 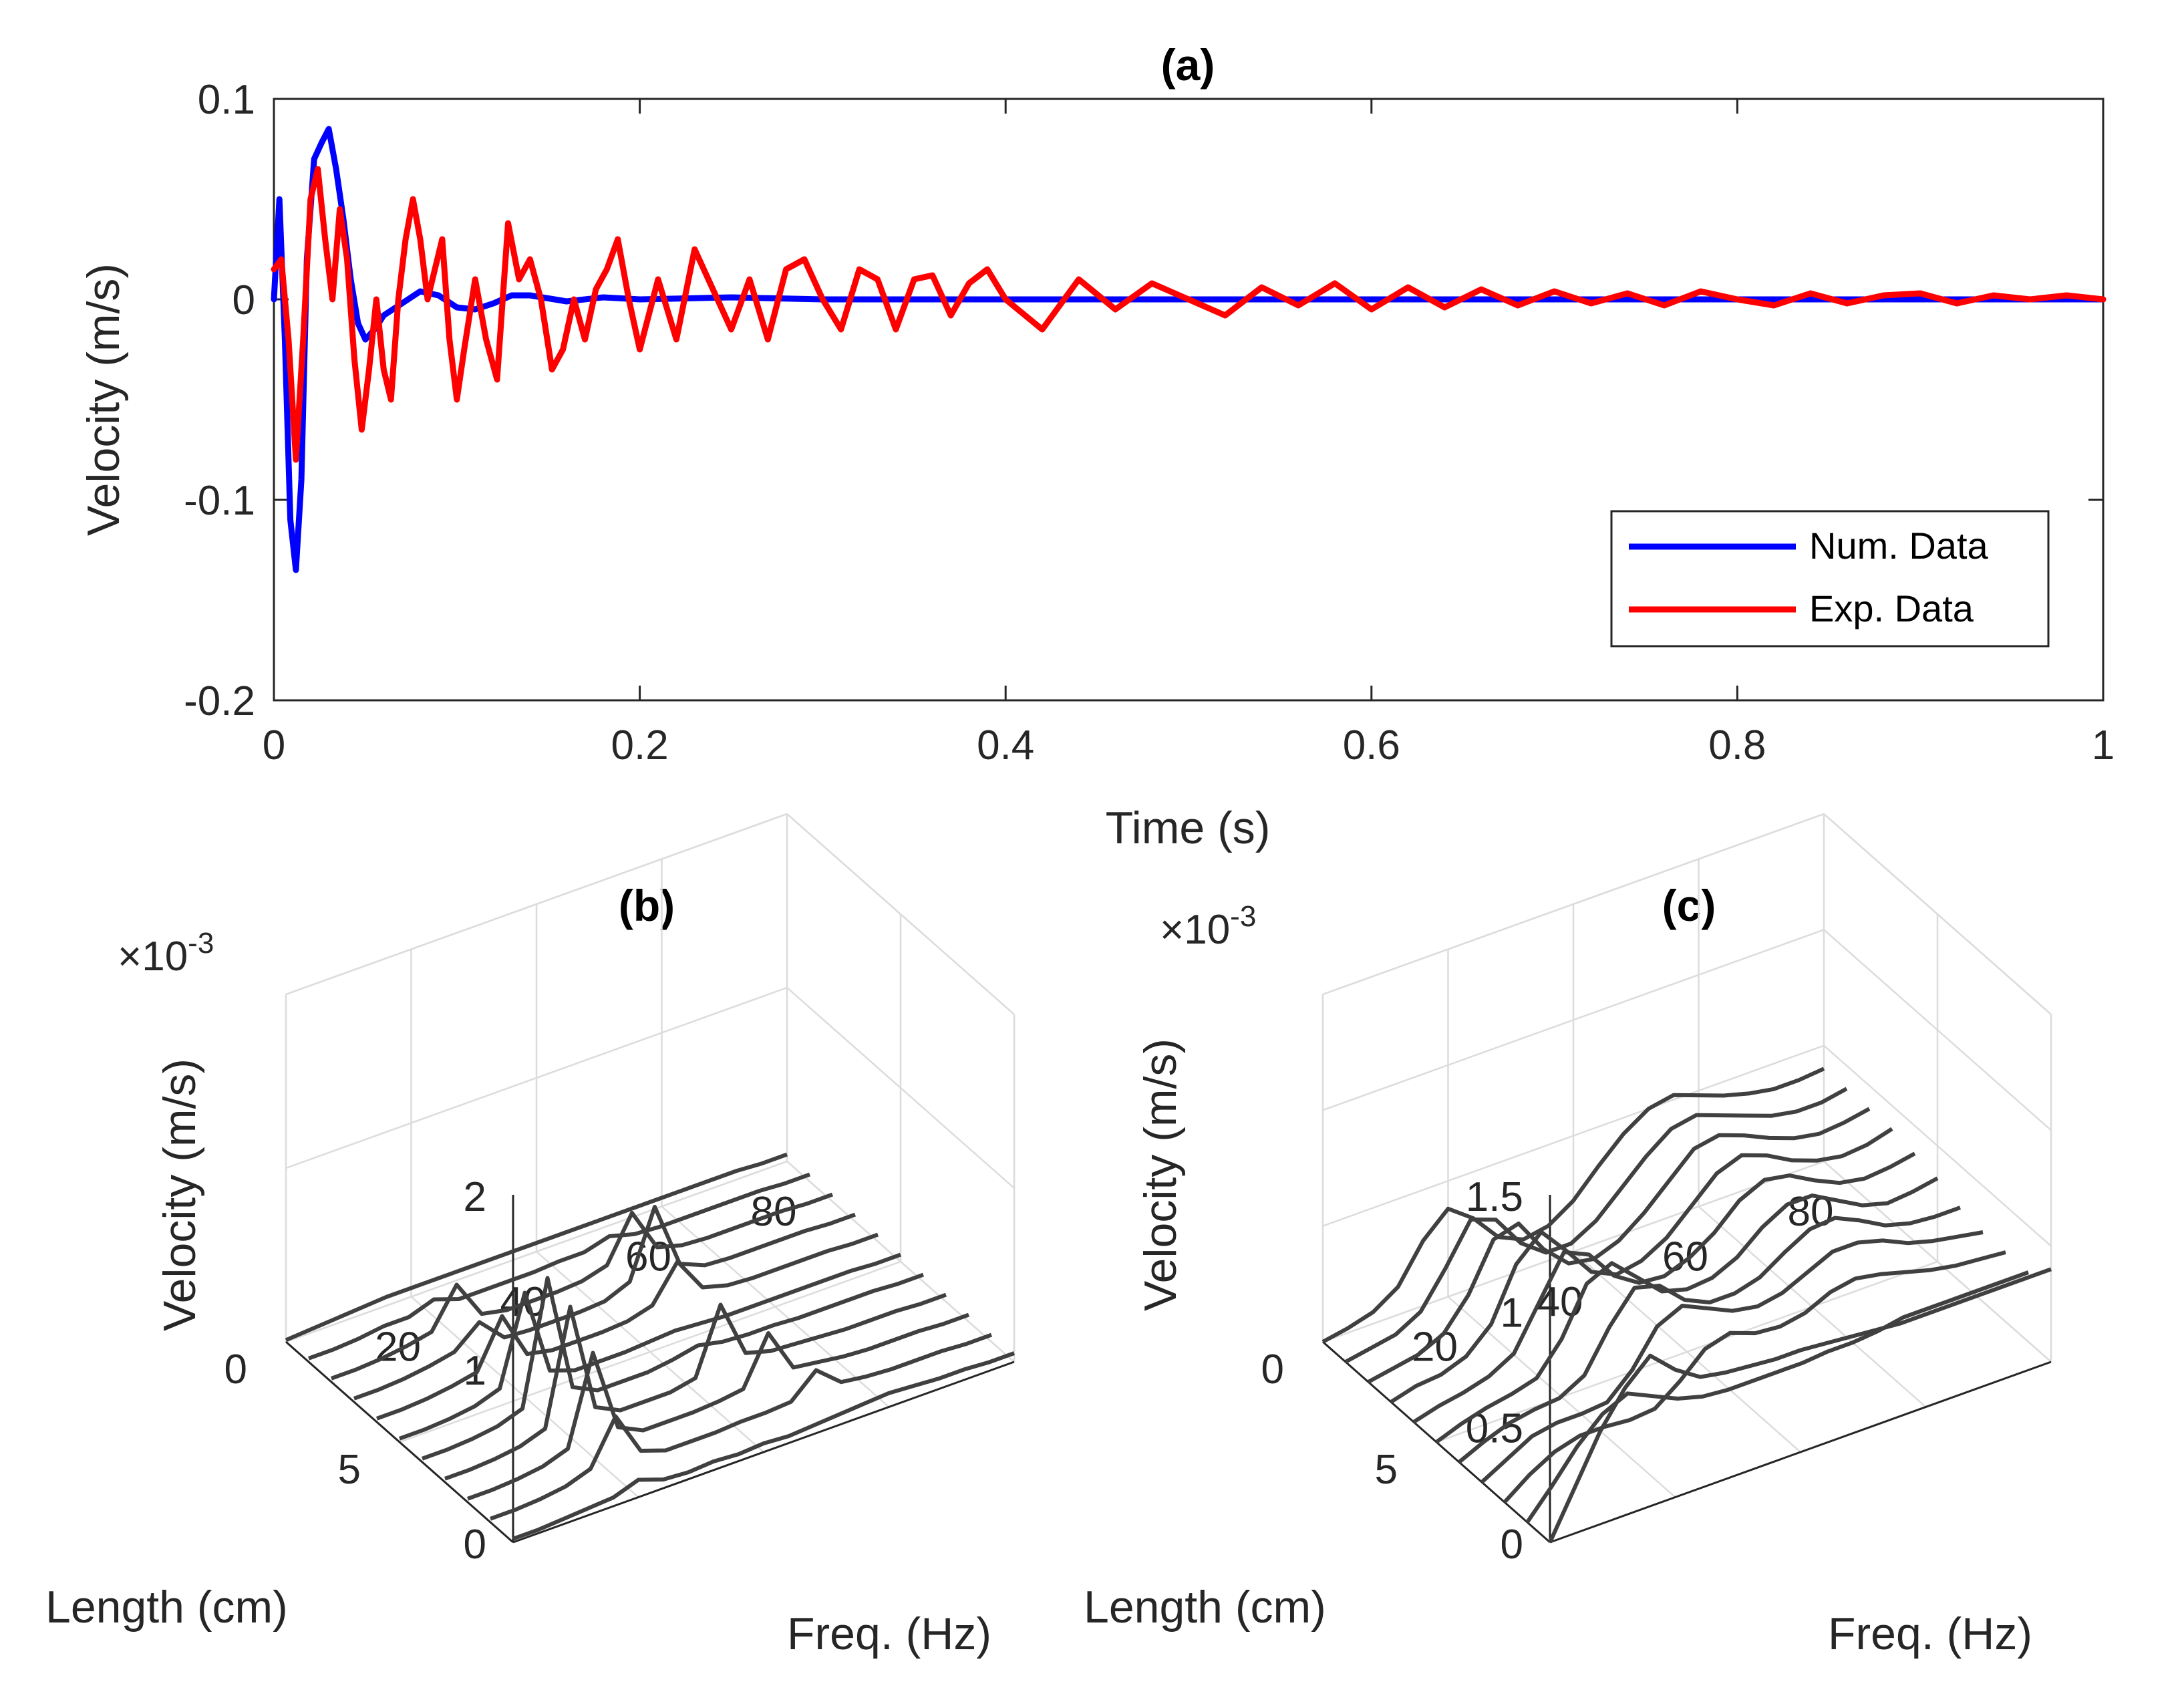 I want to click on x-tick-label: 40, so click(x=1560, y=1302).